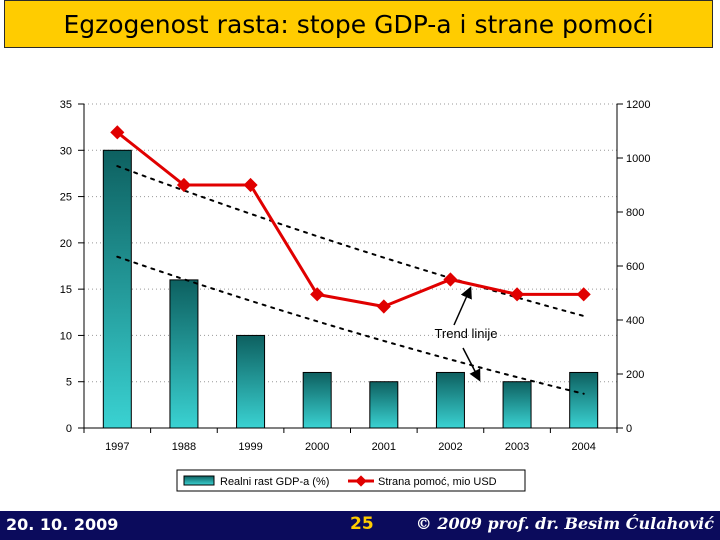  What do you see at coordinates (635, 321) in the screenshot?
I see `right-tick-label: 400` at bounding box center [635, 321].